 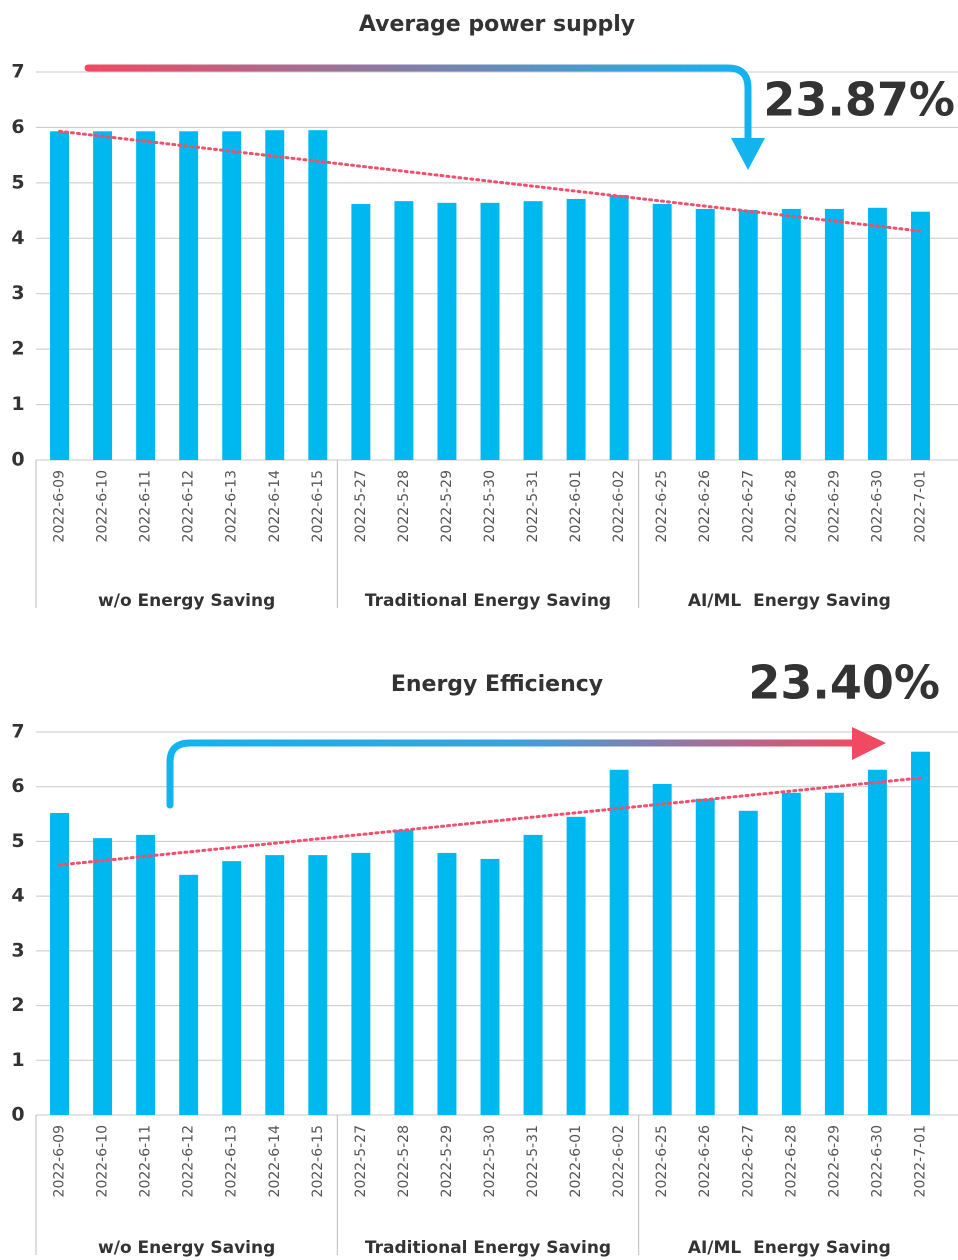 What do you see at coordinates (869, 743) in the screenshot?
I see `arrowhead` at bounding box center [869, 743].